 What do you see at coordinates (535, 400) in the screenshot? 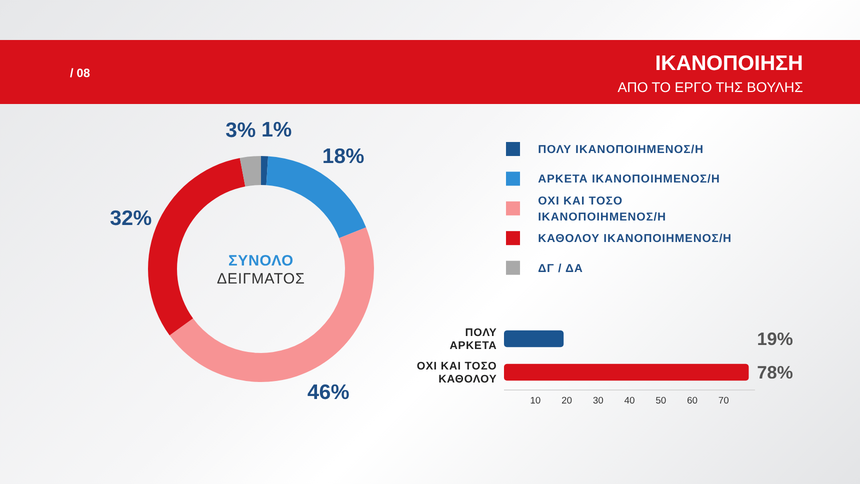
I see `x-tick-label: 10` at bounding box center [535, 400].